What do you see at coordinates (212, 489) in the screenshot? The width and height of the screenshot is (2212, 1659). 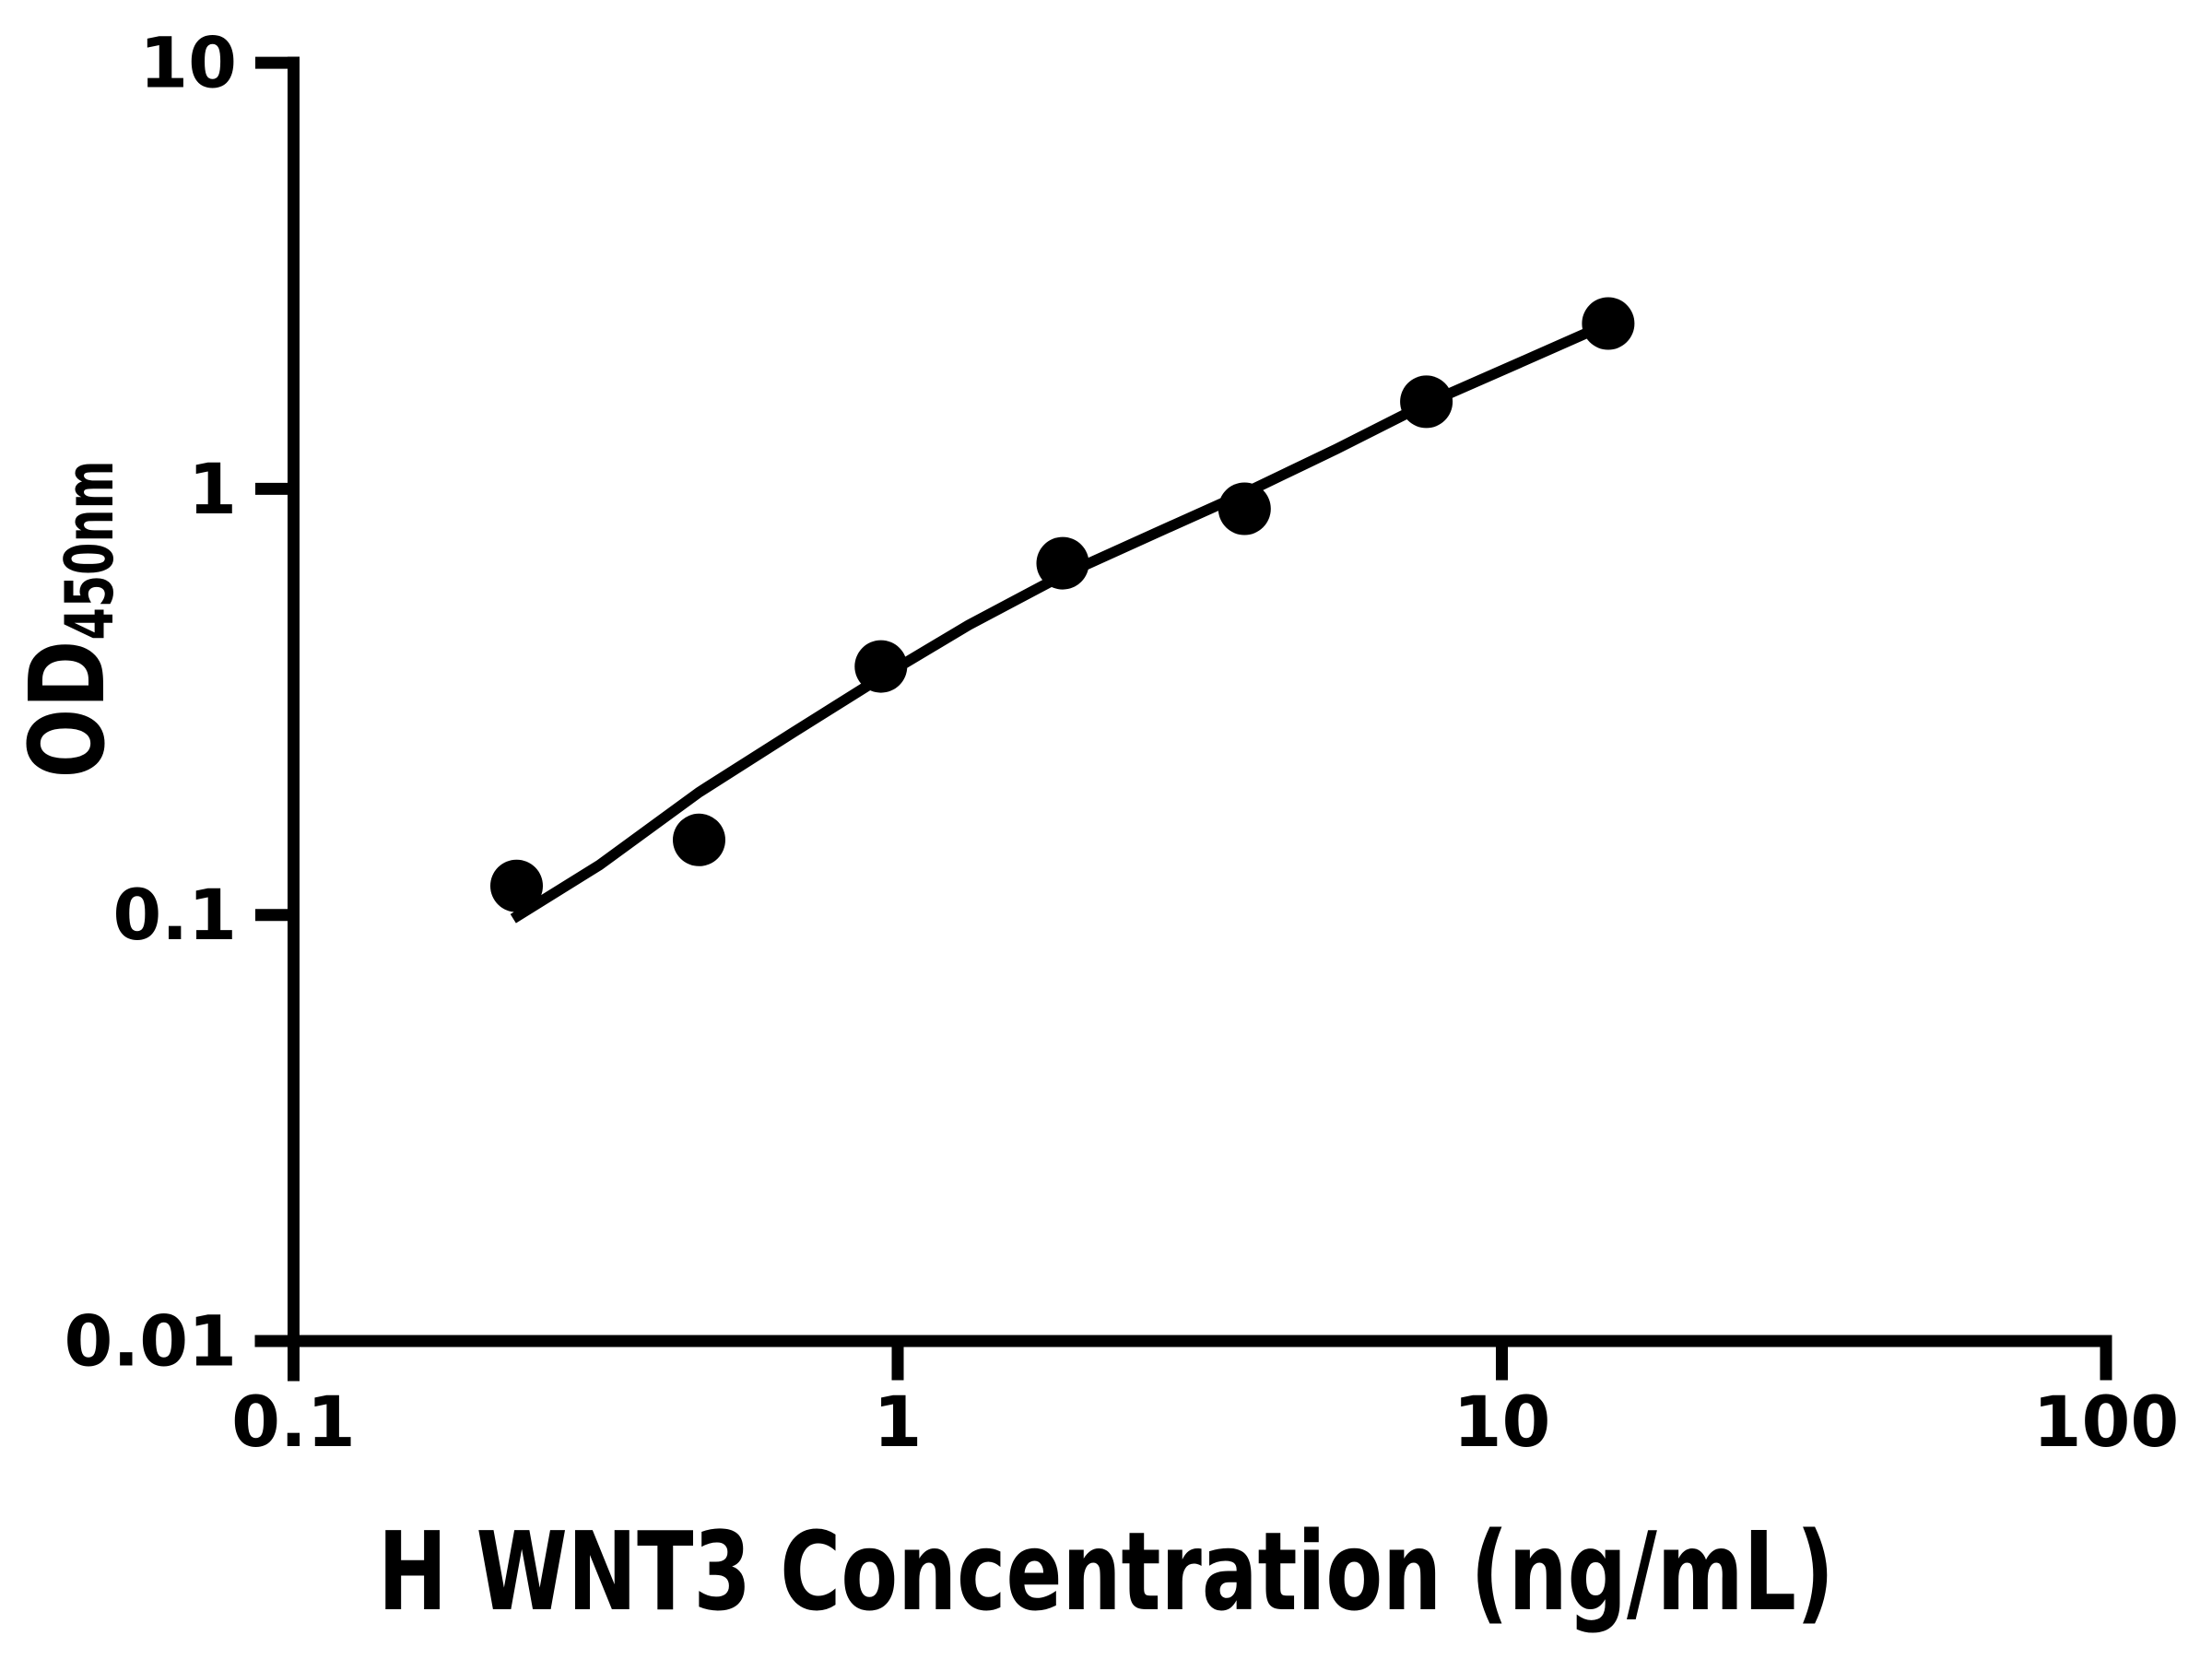 I see `y-tick-label: 1` at bounding box center [212, 489].